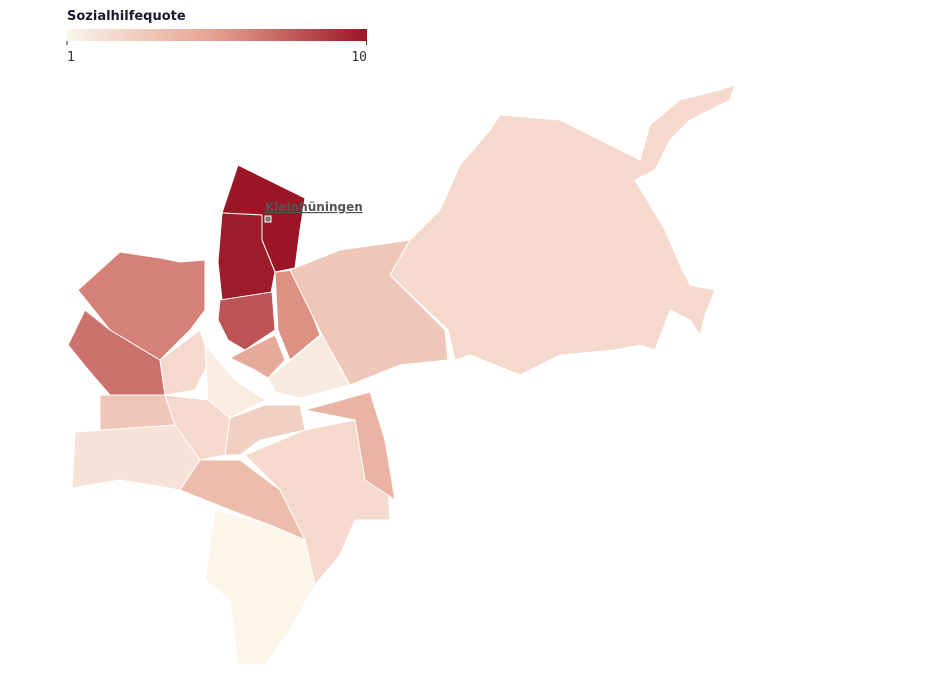  I want to click on legend-tick-label: 1, so click(71, 57).